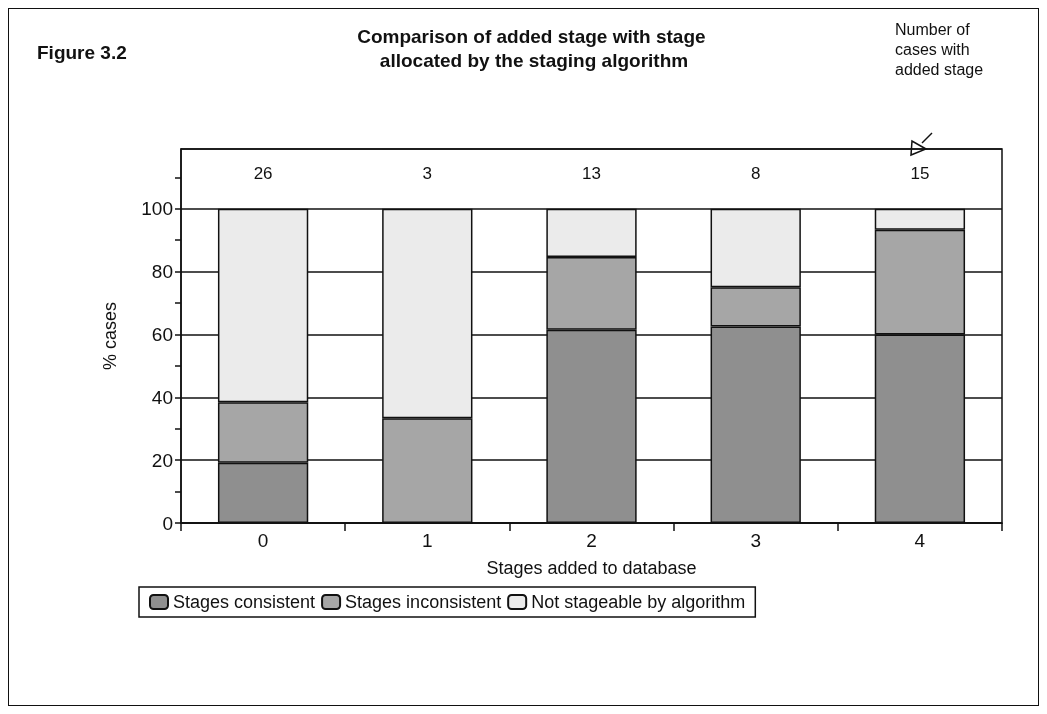 This screenshot has width=1047, height=714. Describe the element at coordinates (110, 336) in the screenshot. I see `y-axis-title: % cases` at that location.